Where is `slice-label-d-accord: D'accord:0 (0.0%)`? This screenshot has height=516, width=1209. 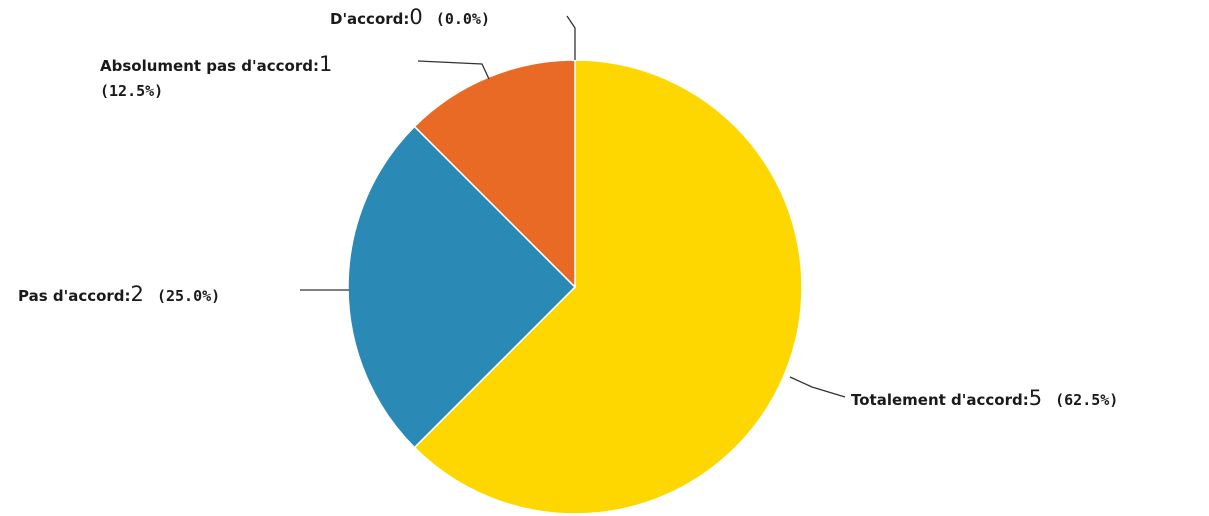 slice-label-d-accord: D'accord:0 (0.0%) is located at coordinates (410, 17).